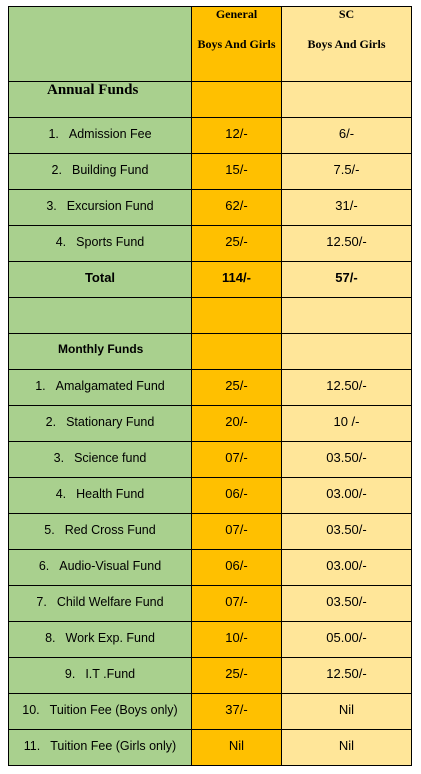 The width and height of the screenshot is (421, 774). I want to click on cell-text: 12.50/-, so click(346, 385).